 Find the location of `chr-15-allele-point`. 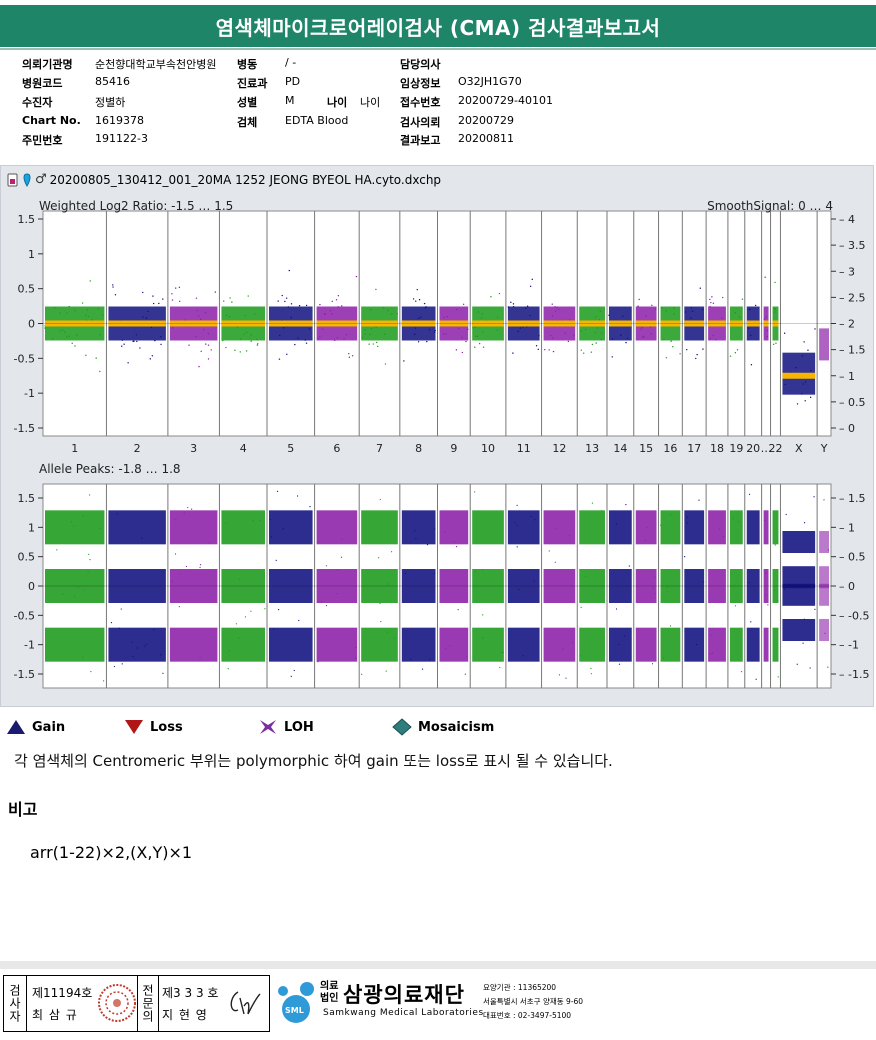

chr-15-allele-point is located at coordinates (652, 664).